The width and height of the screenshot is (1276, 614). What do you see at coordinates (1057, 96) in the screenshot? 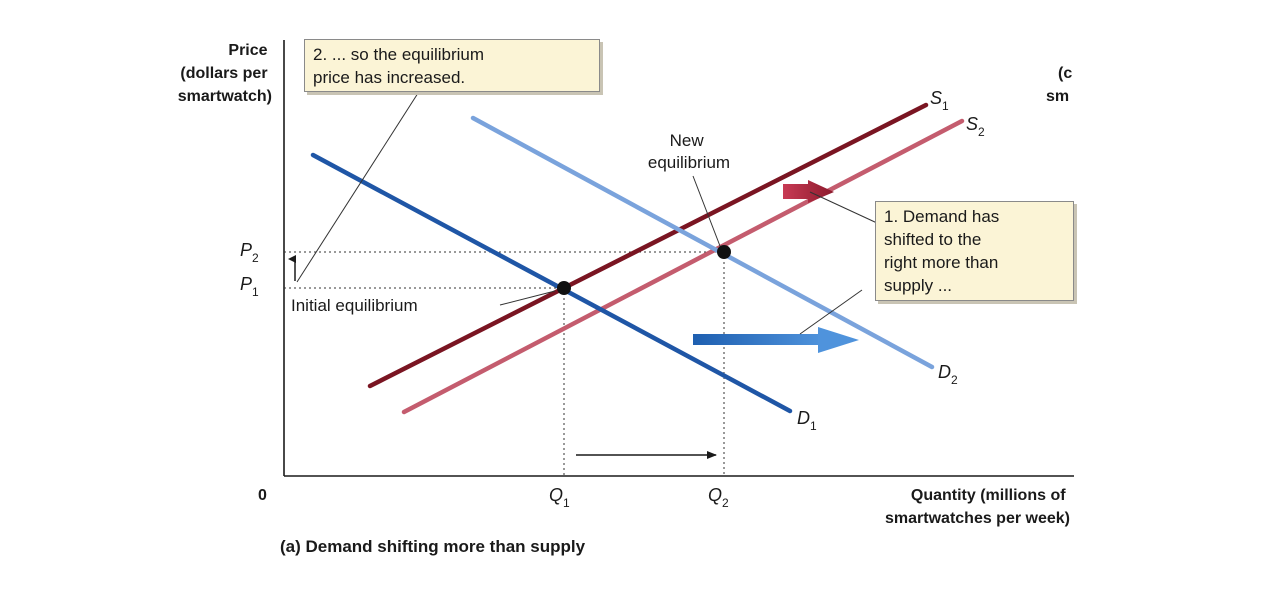
I see `cropped-right-text-line-2: sm` at bounding box center [1057, 96].